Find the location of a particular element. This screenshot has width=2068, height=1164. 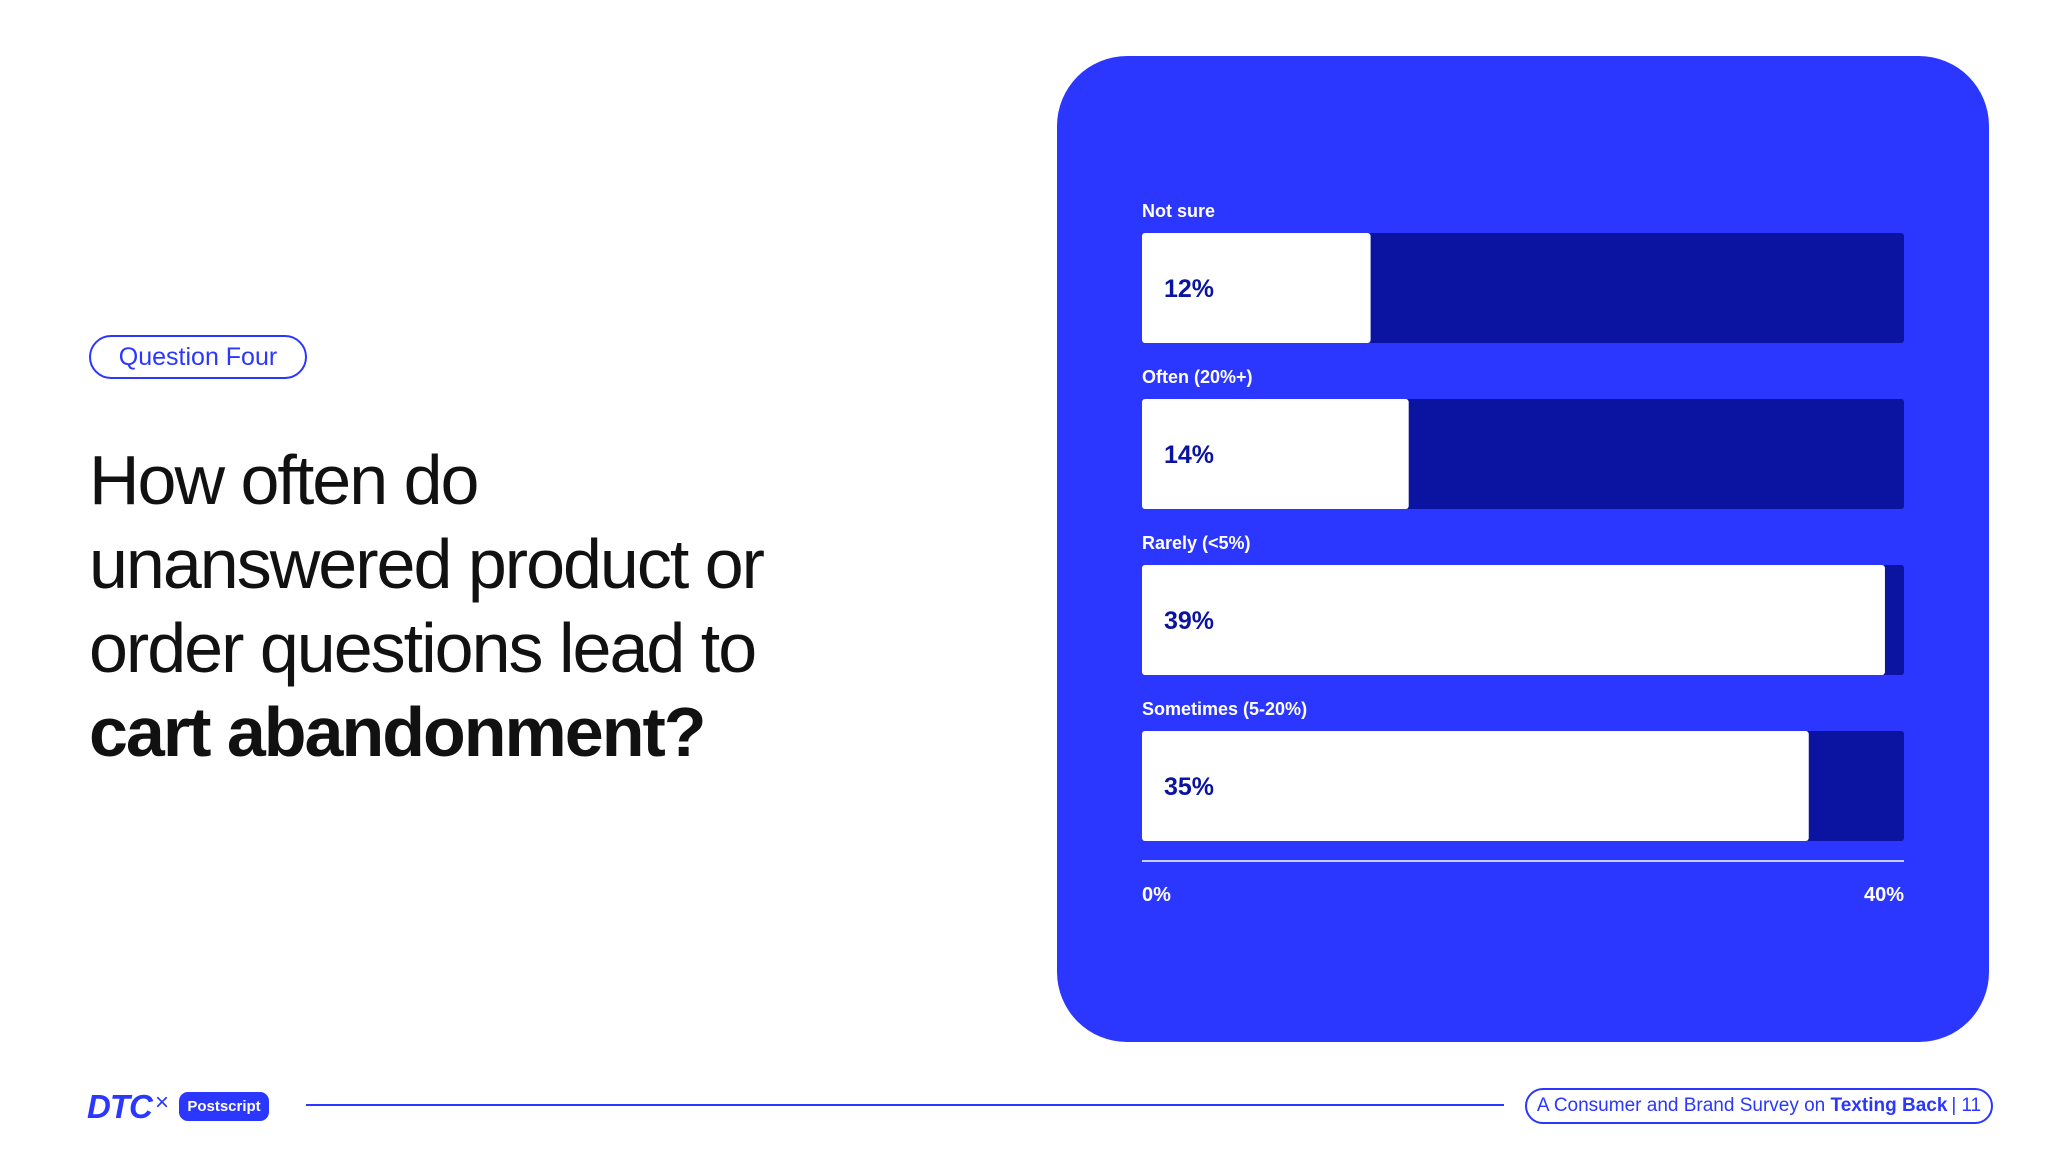

data-label: 39% is located at coordinates (1189, 621).